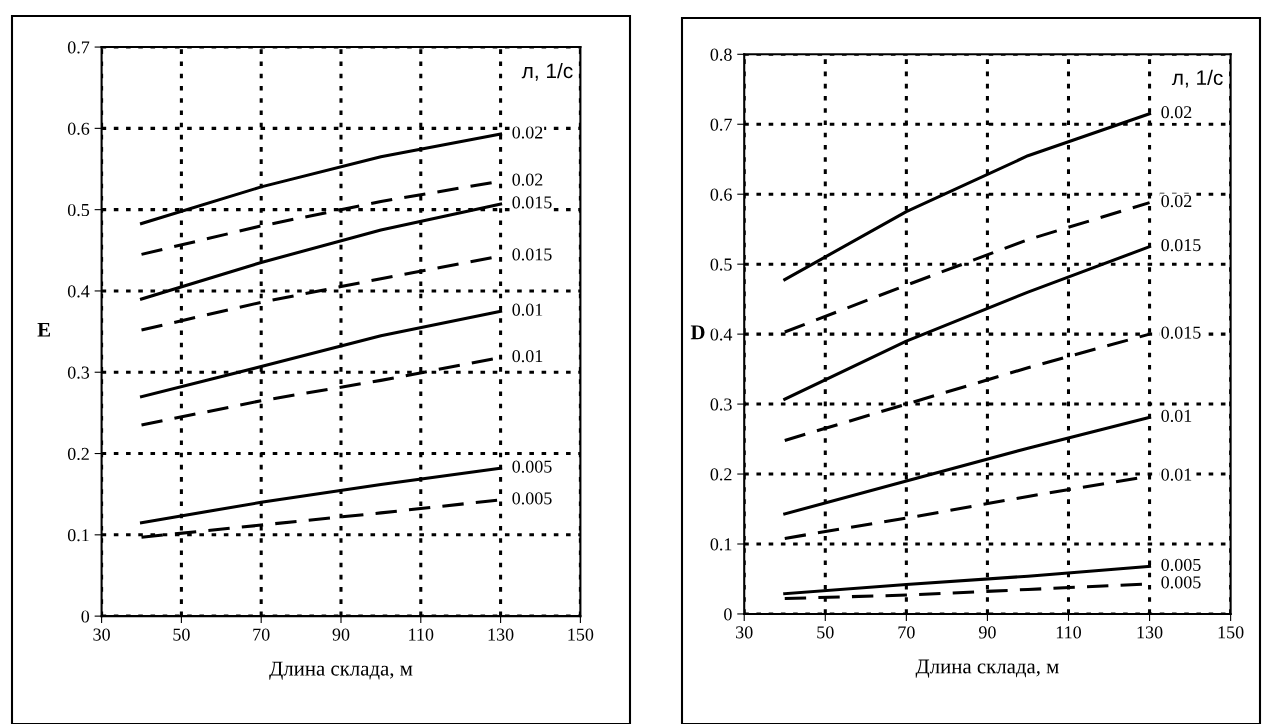  I want to click on y-axis-title: E, so click(44, 329).